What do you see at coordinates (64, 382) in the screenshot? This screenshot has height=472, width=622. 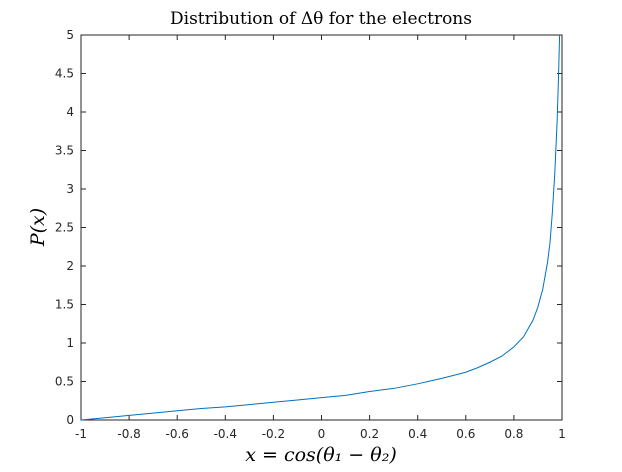 I see `y-tick-label: 0.5` at bounding box center [64, 382].